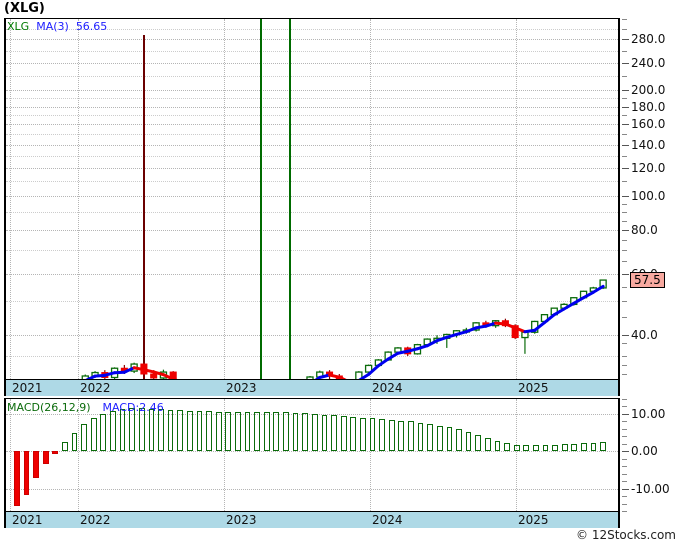 This screenshot has width=680, height=546. What do you see at coordinates (18, 26) in the screenshot?
I see `legend-symbol: XLG` at bounding box center [18, 26].